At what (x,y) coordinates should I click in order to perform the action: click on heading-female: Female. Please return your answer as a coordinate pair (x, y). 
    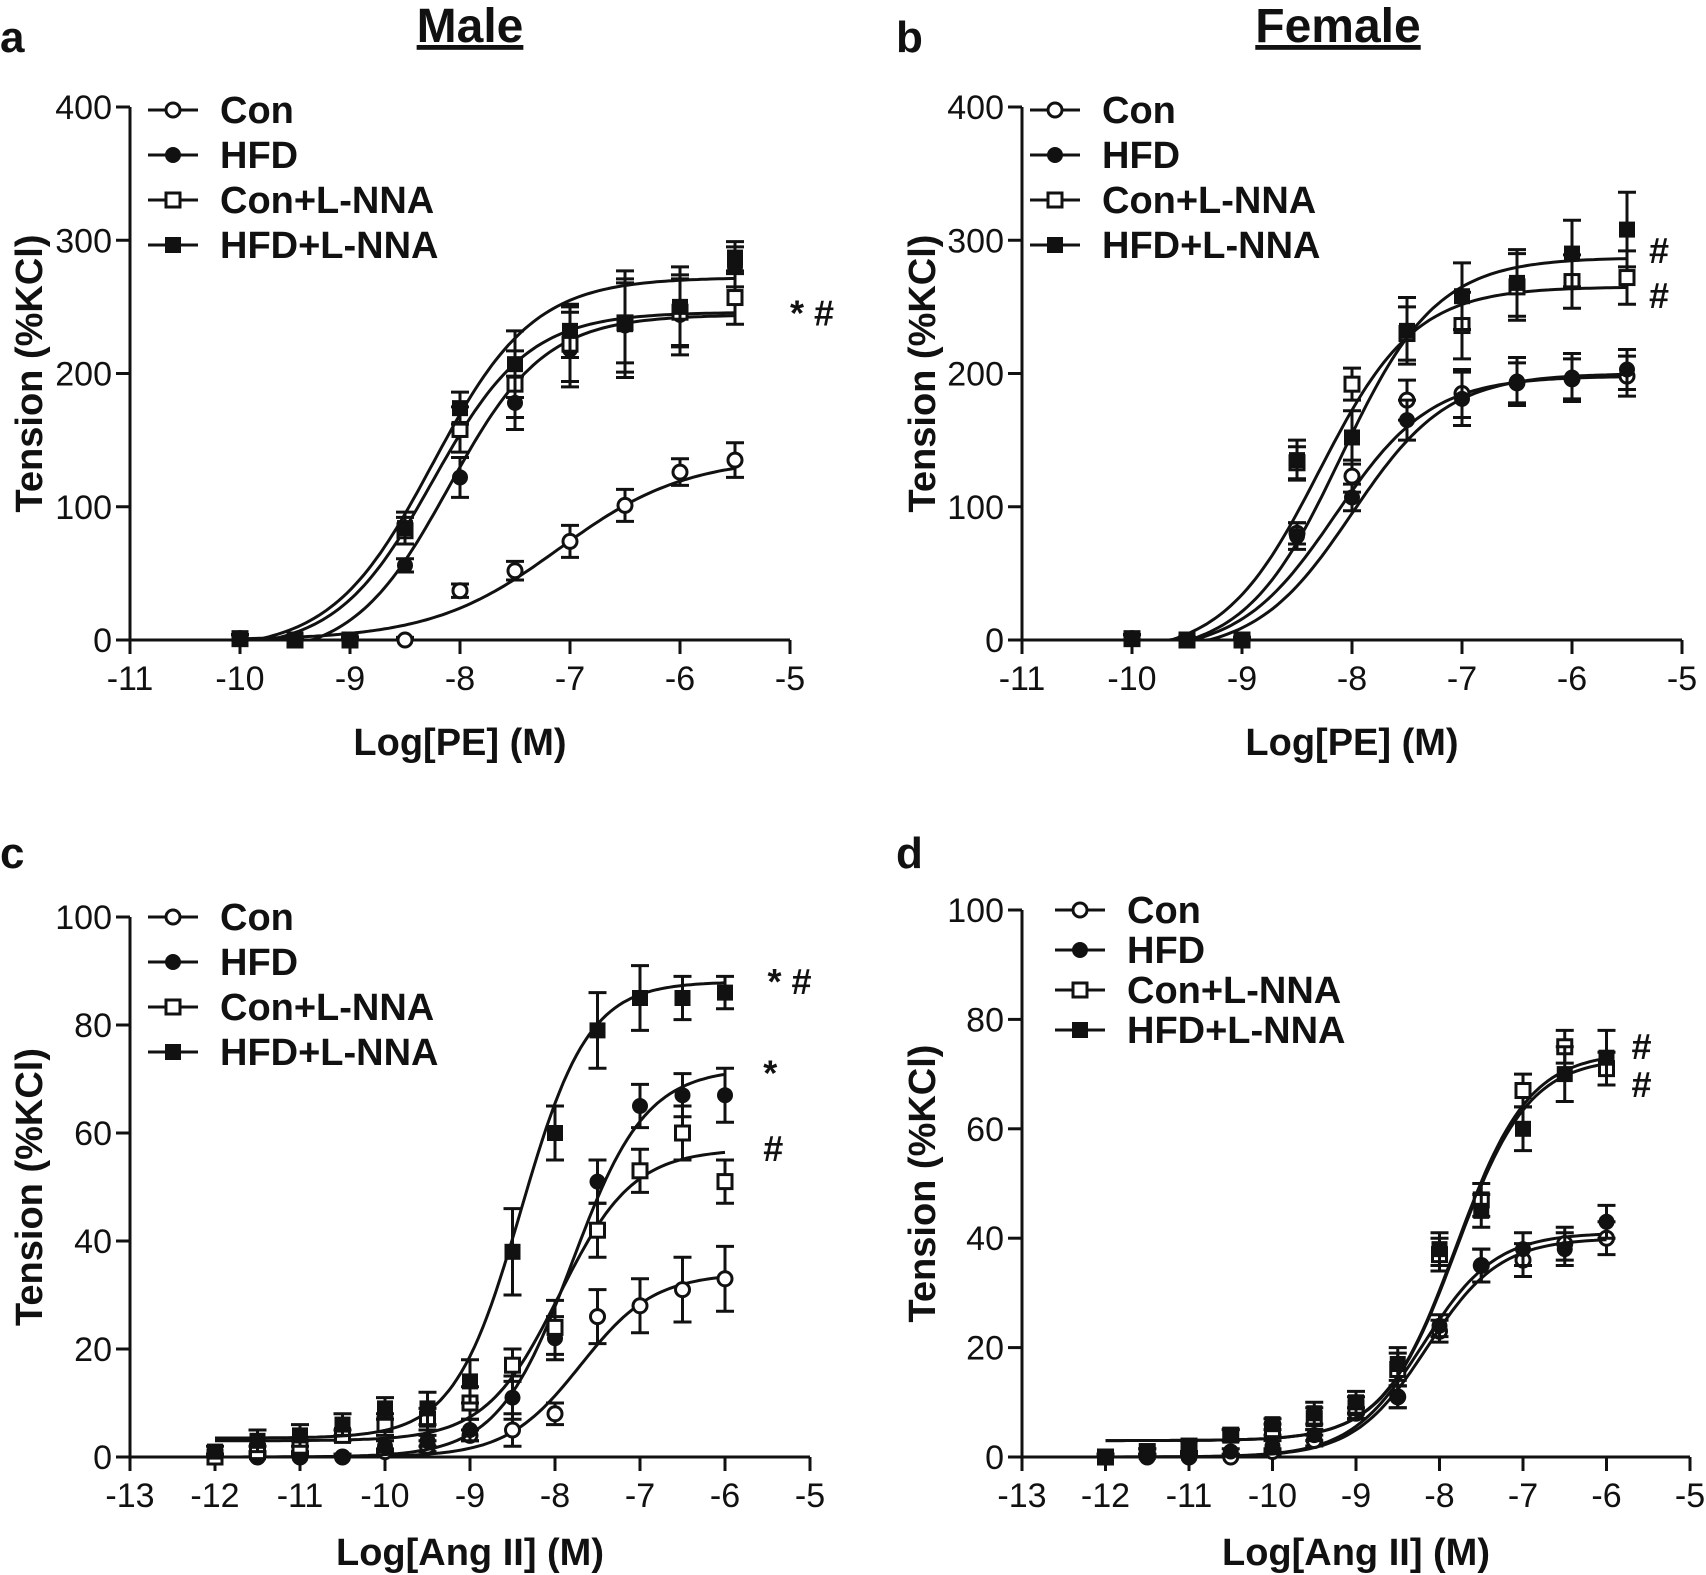
    Looking at the image, I should click on (1337, 26).